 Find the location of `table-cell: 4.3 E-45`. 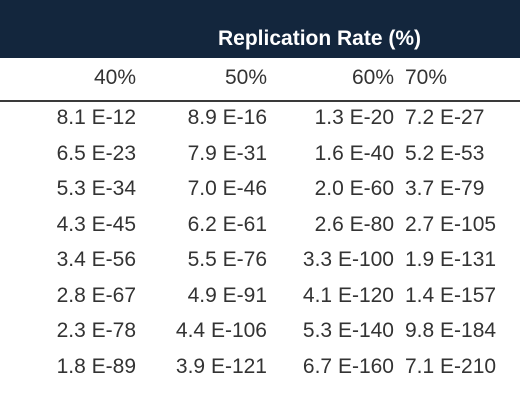

table-cell: 4.3 E-45 is located at coordinates (96, 224).